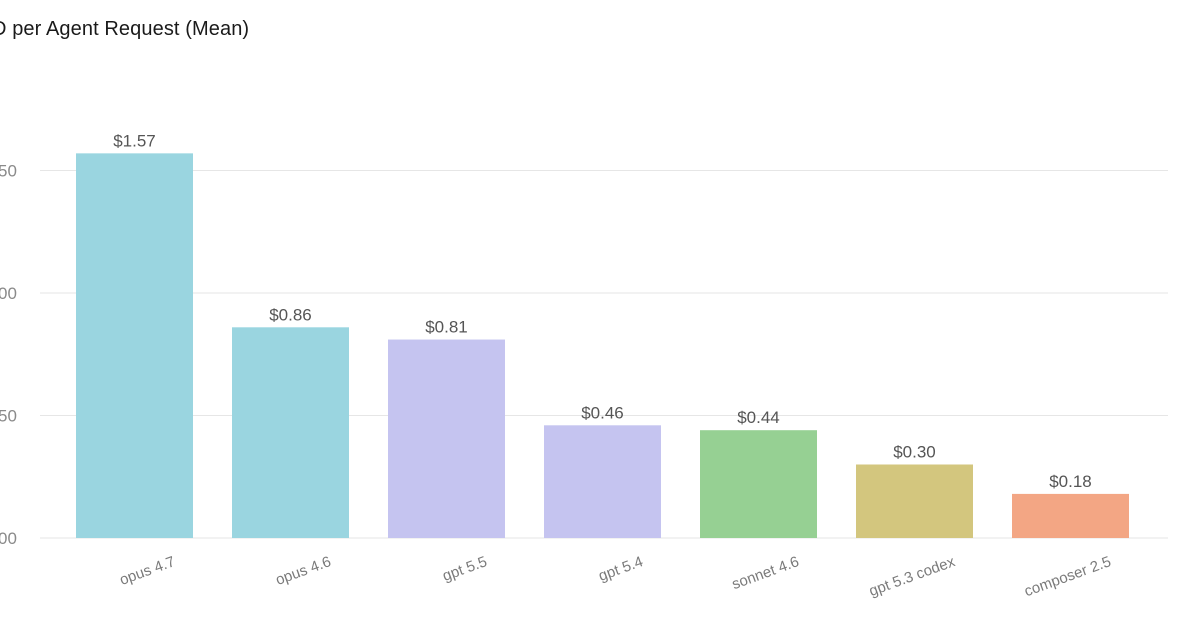 This screenshot has width=1200, height=630. What do you see at coordinates (303, 571) in the screenshot?
I see `category-label-1: opus 4.6` at bounding box center [303, 571].